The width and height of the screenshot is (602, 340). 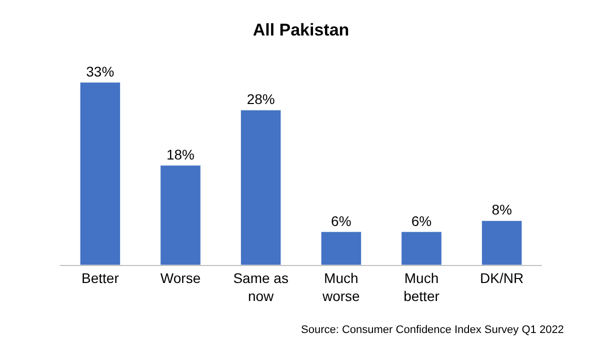 What do you see at coordinates (340, 287) in the screenshot?
I see `x-tick-label: Much worse` at bounding box center [340, 287].